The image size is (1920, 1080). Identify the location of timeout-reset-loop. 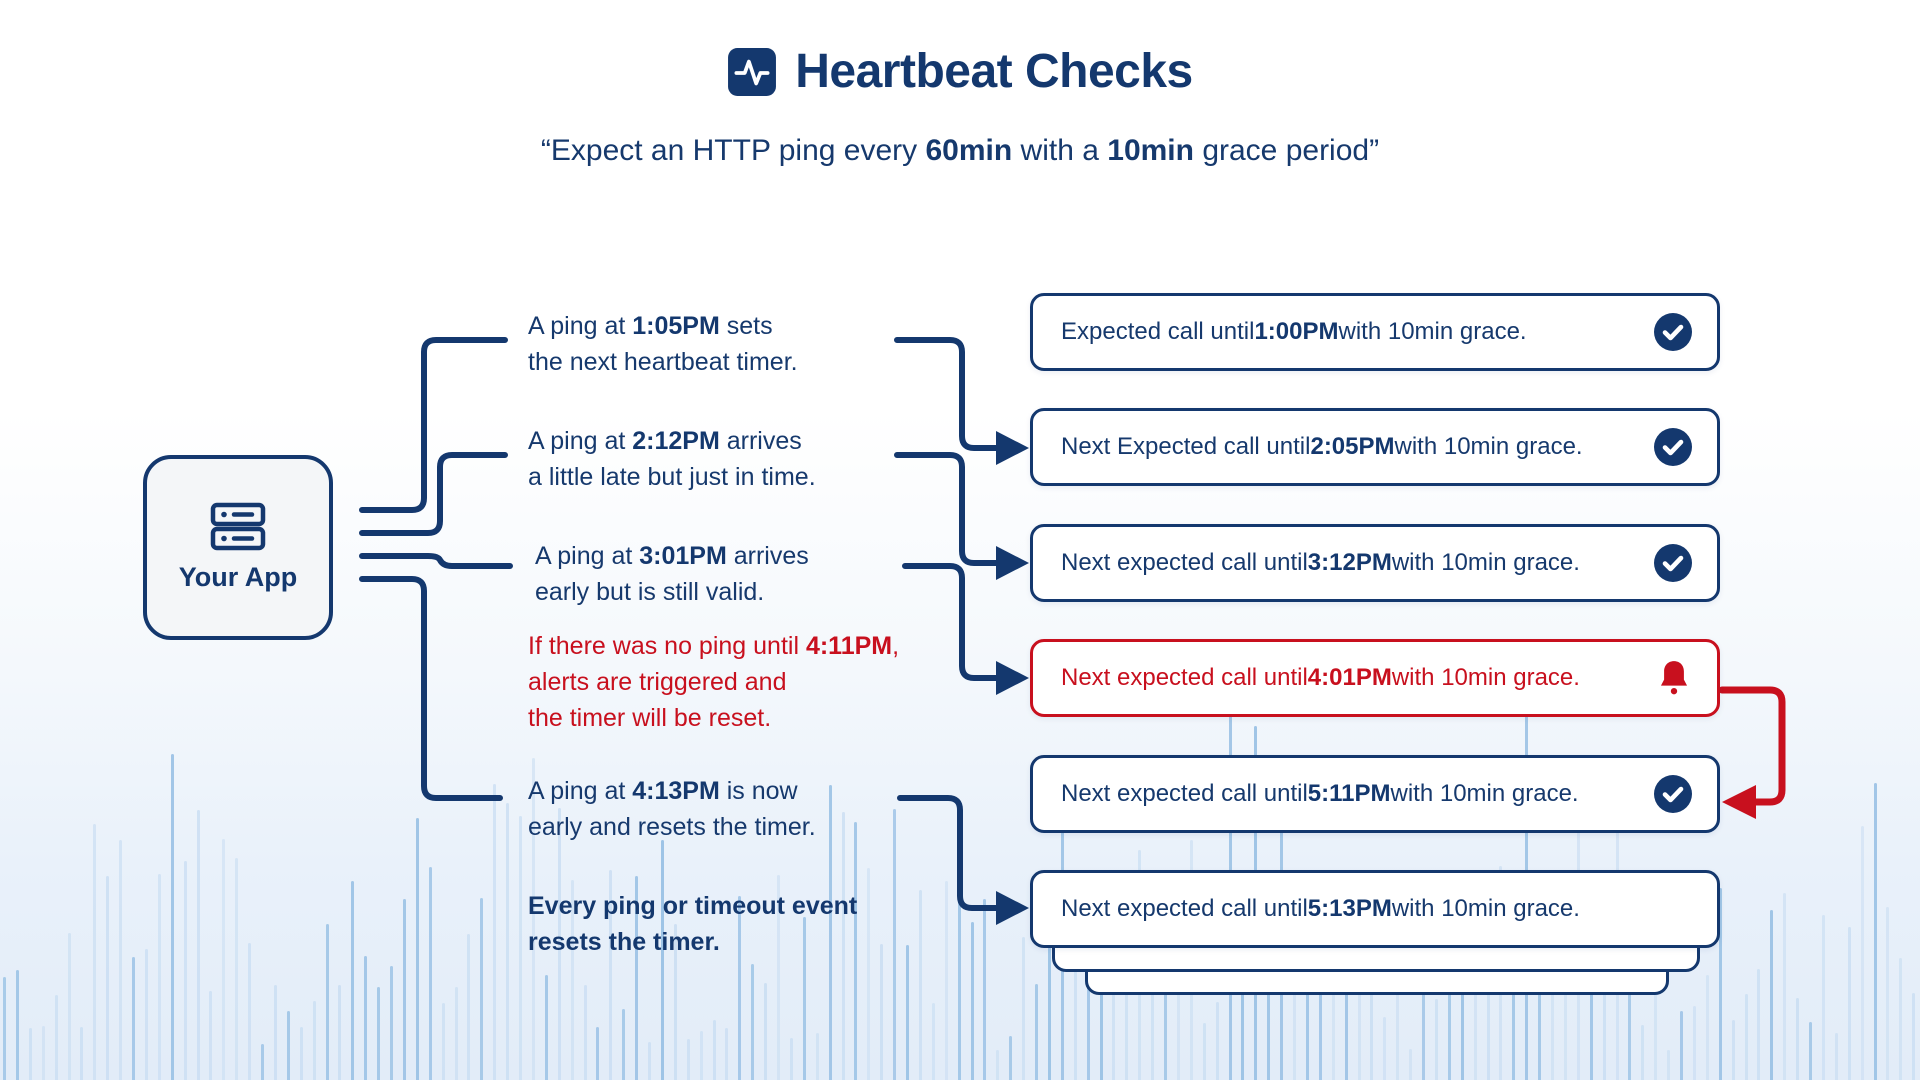
(1752, 752).